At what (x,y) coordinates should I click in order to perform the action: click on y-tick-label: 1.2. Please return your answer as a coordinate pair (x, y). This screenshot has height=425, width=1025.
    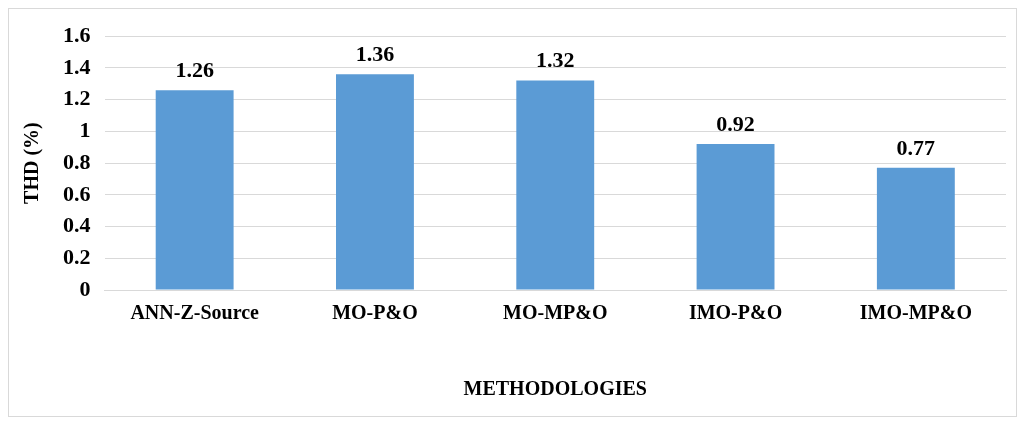
    Looking at the image, I should click on (77, 98).